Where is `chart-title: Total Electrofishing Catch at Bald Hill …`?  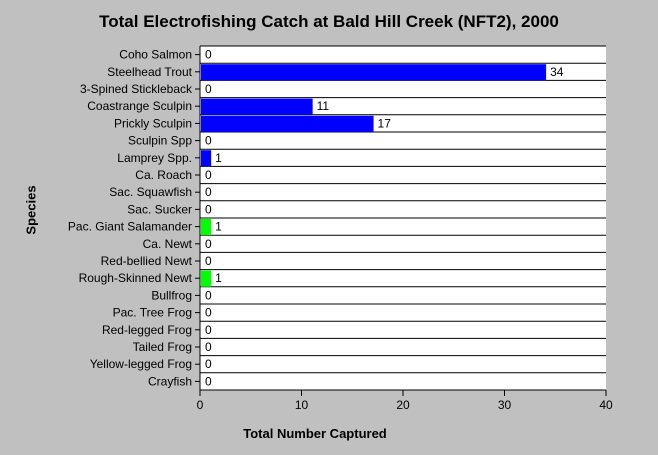 chart-title: Total Electrofishing Catch at Bald Hill … is located at coordinates (329, 21).